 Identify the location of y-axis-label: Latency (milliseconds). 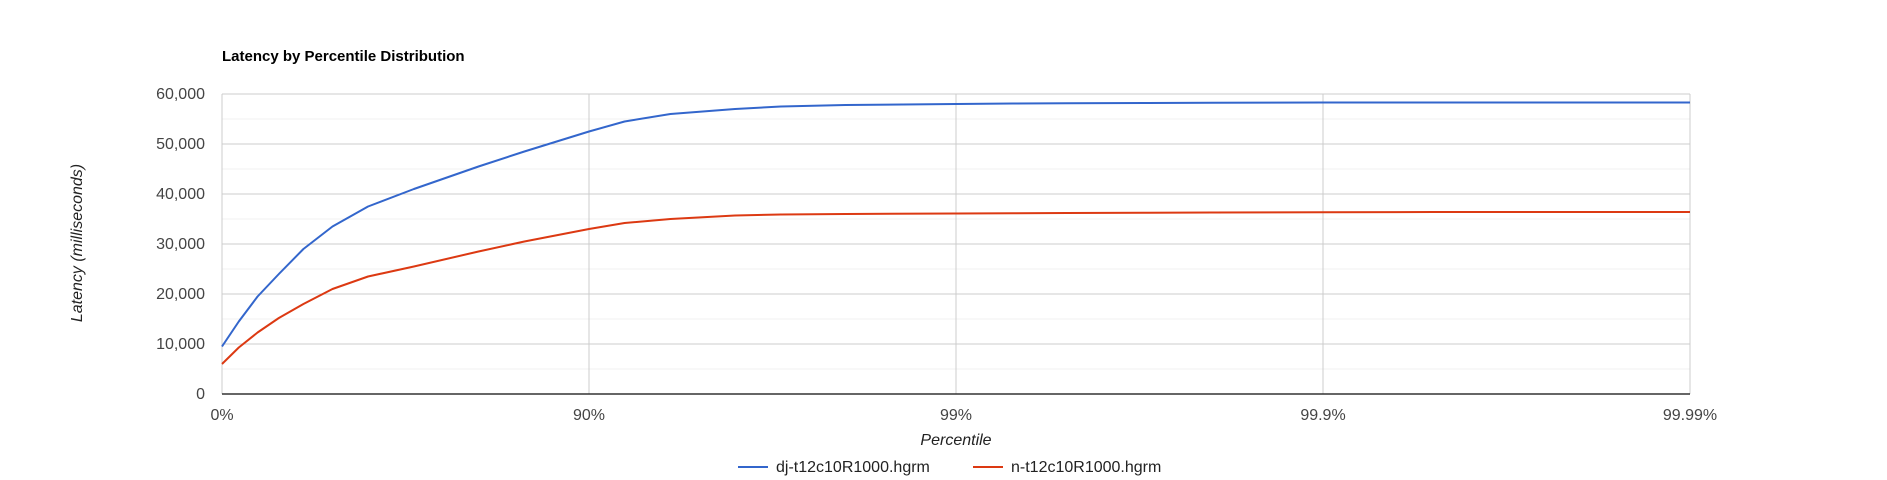
(77, 243).